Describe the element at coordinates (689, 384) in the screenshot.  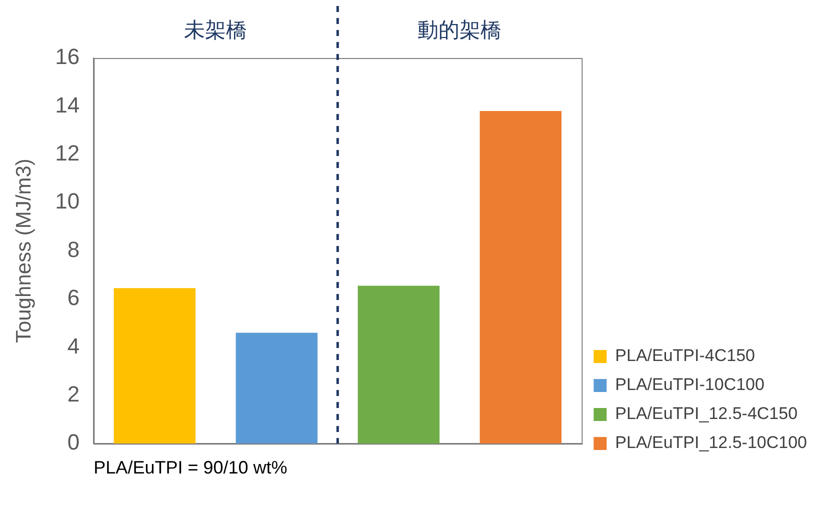
I see `legend-label: PLA/EuTPI-10C100` at that location.